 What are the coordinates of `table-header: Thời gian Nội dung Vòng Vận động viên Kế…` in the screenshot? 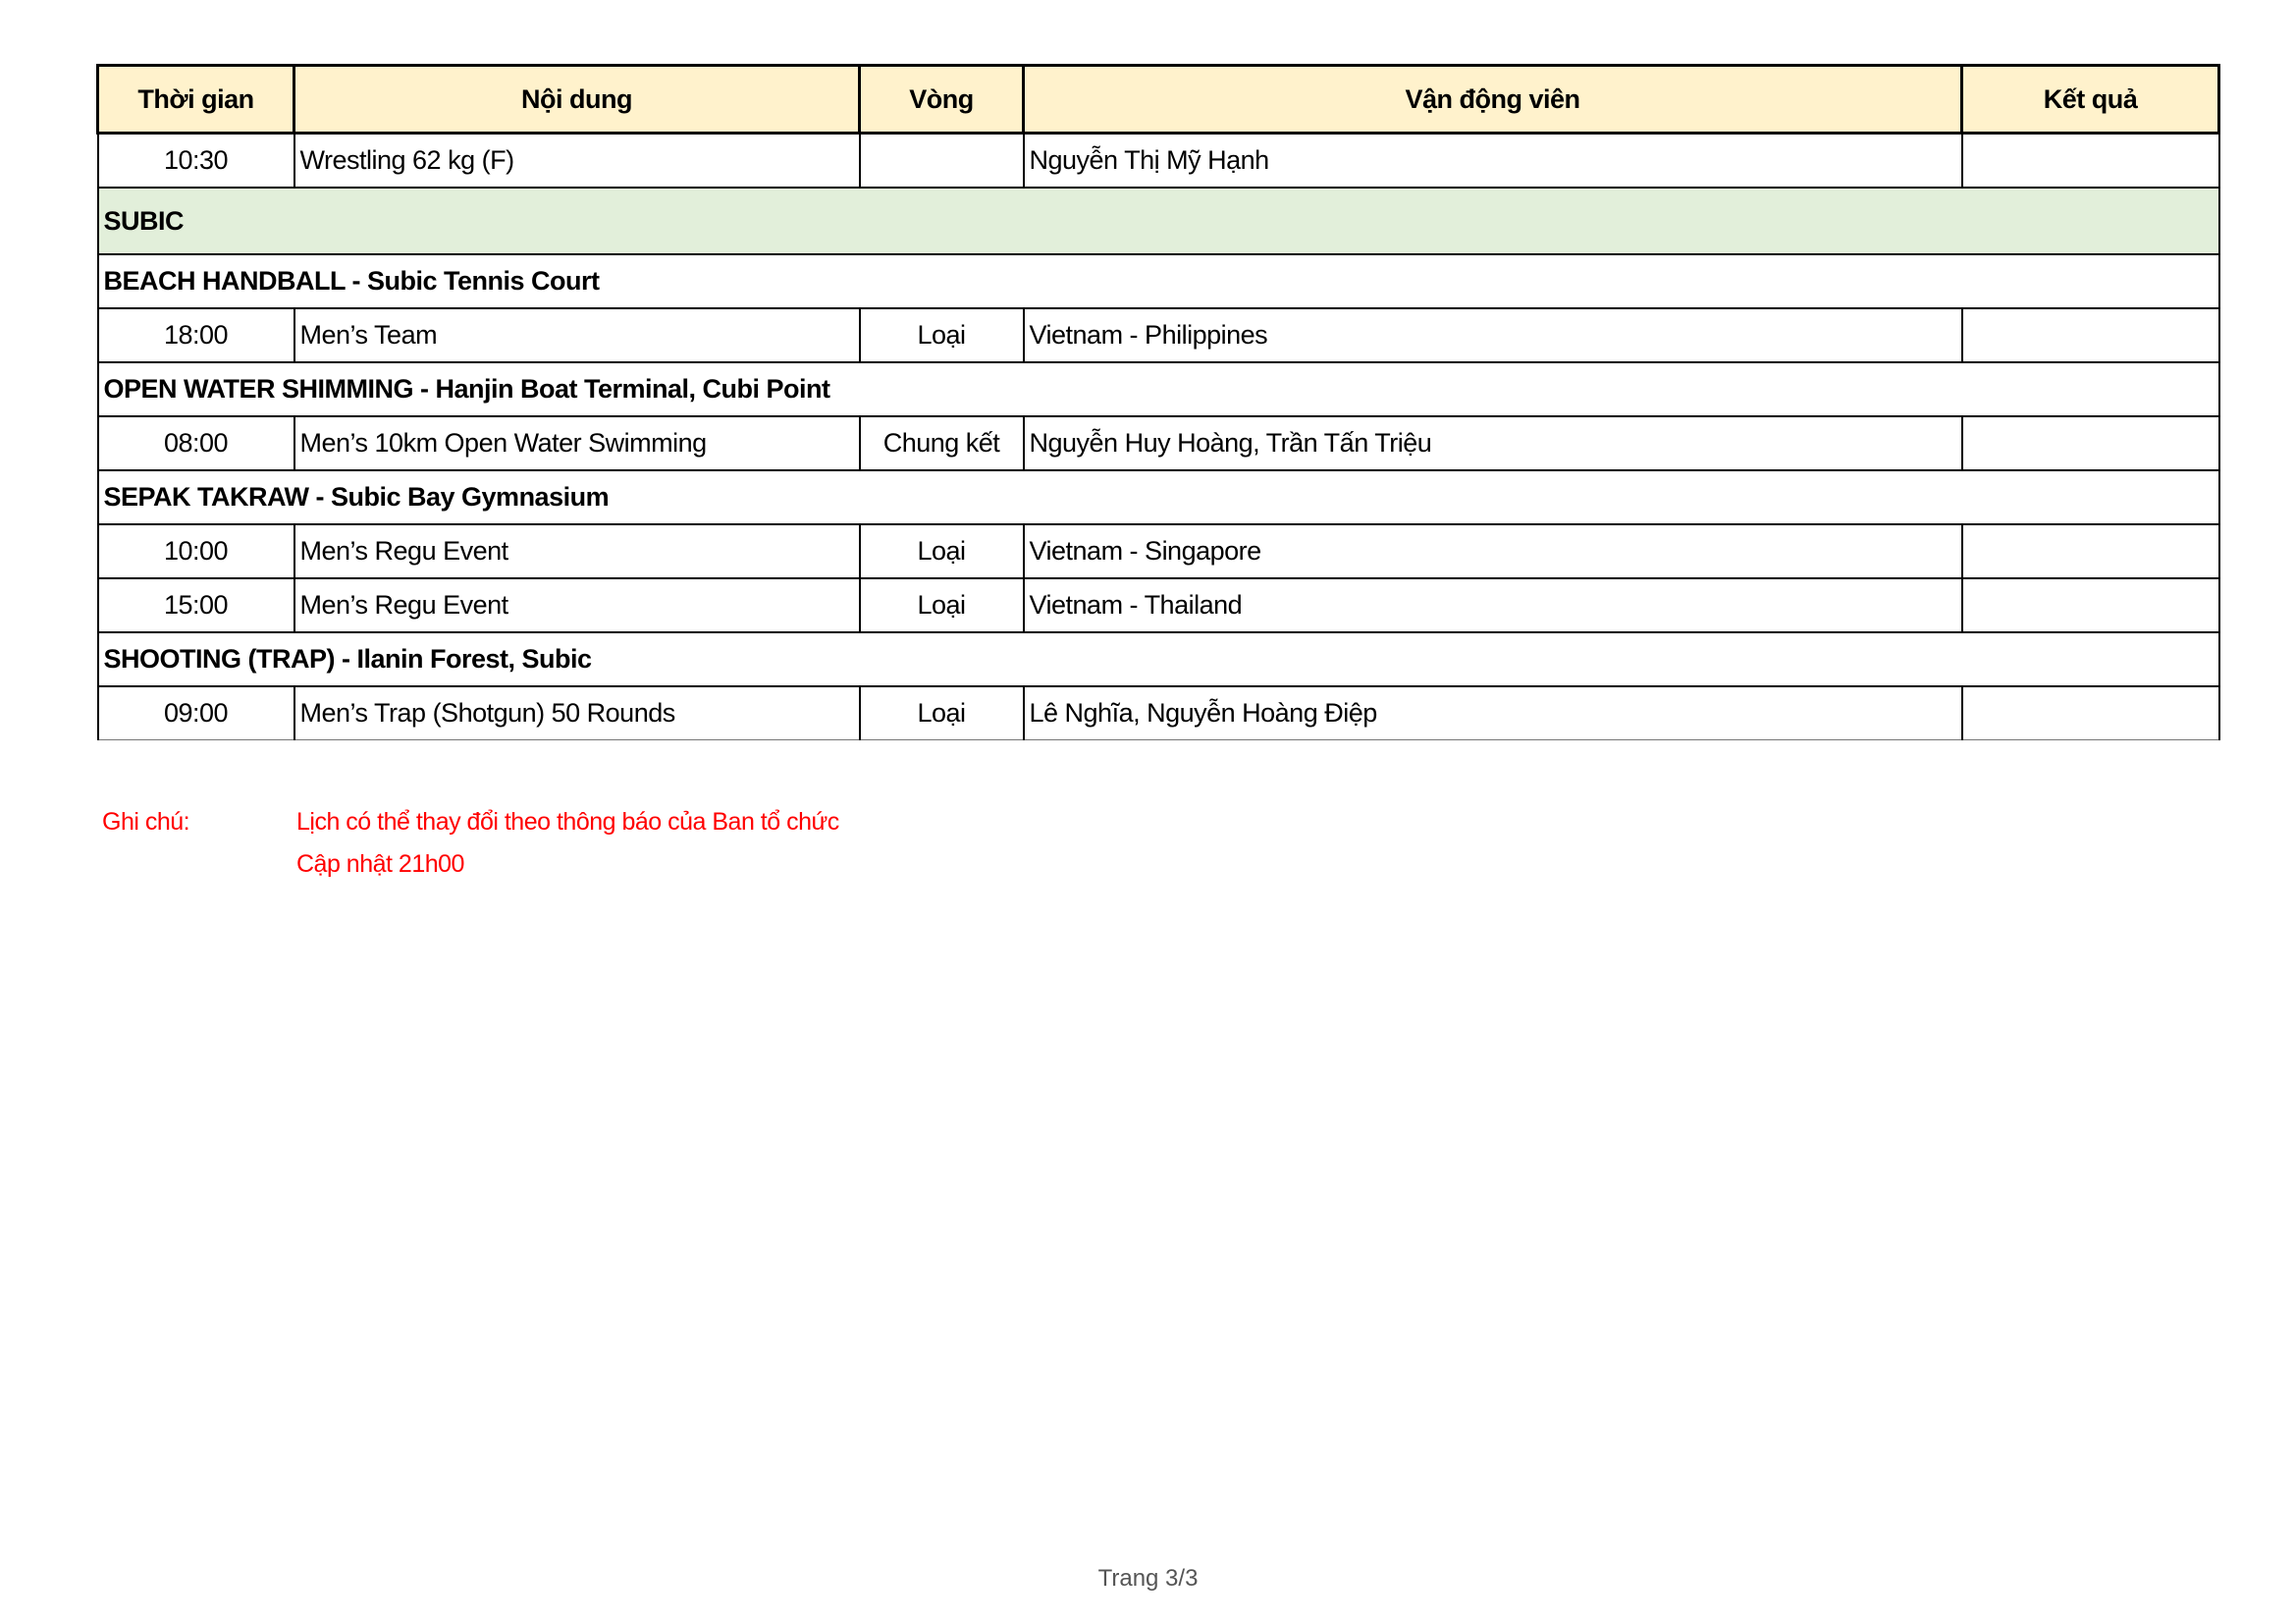 It's located at (1158, 99).